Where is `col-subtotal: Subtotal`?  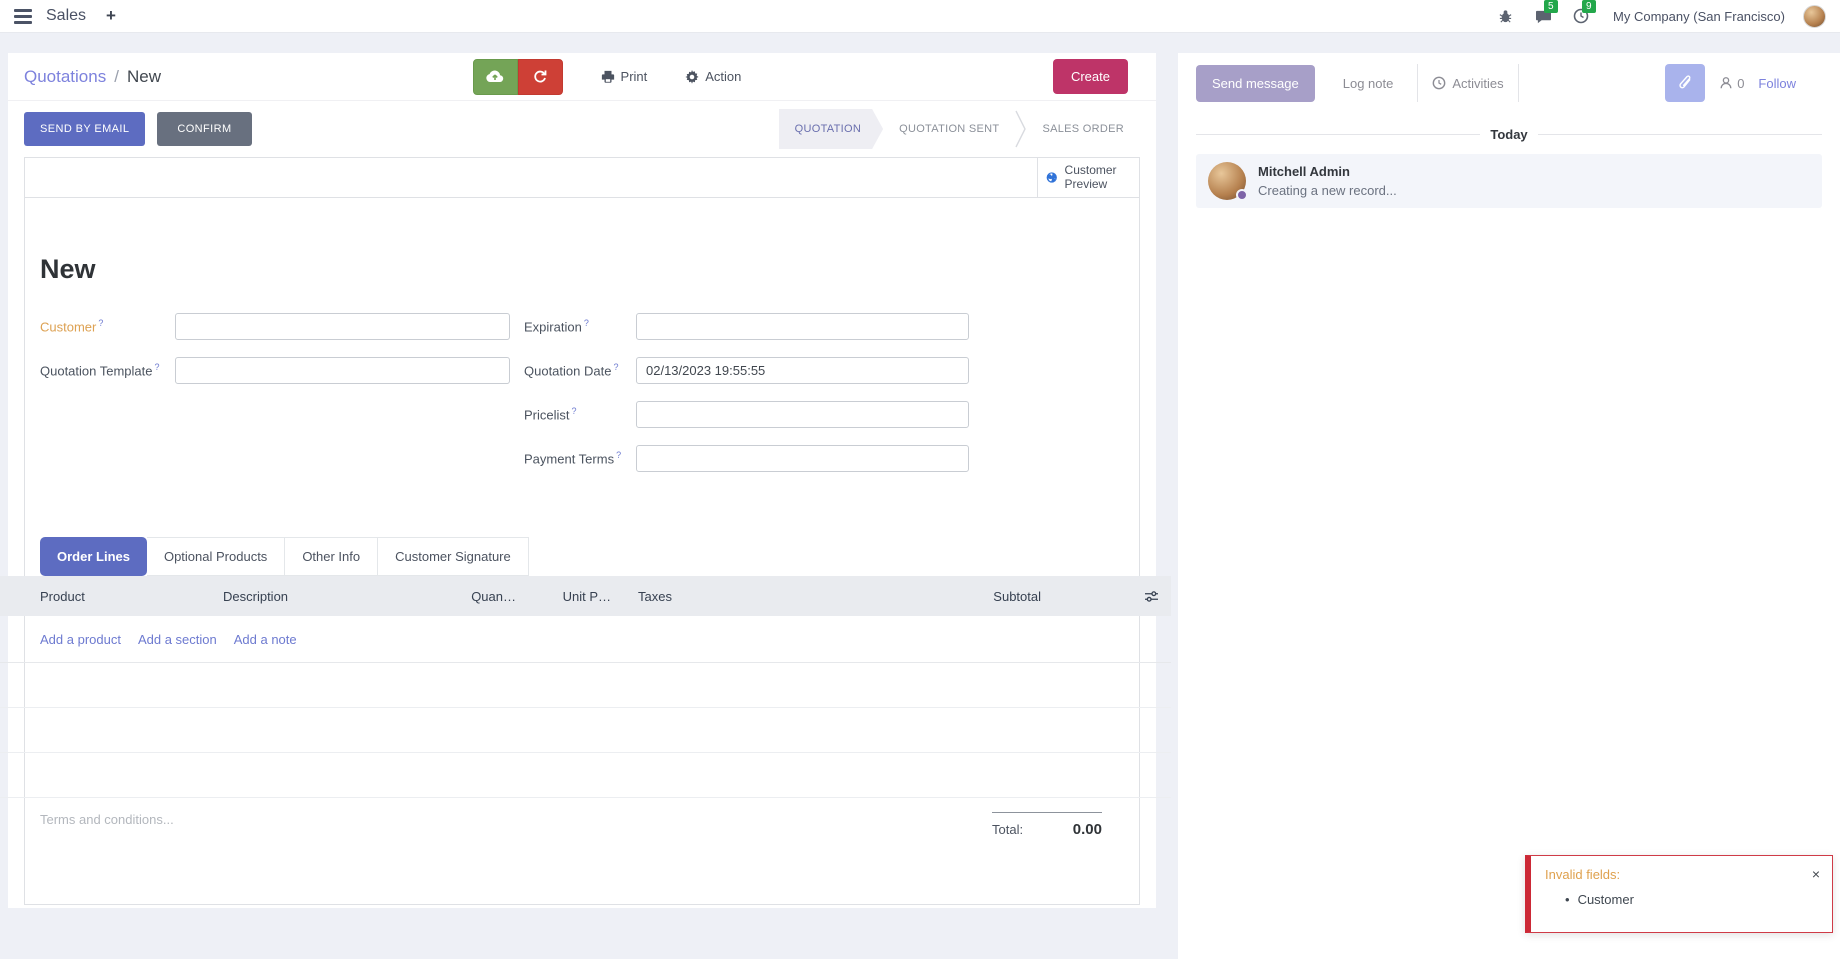 col-subtotal: Subtotal is located at coordinates (1017, 596).